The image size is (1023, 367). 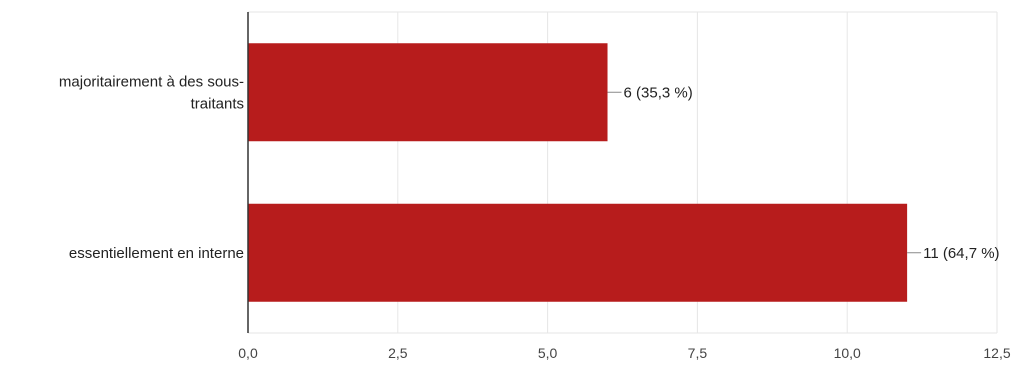 What do you see at coordinates (151, 92) in the screenshot?
I see `category-label-0: majoritairement à des sous-traitants` at bounding box center [151, 92].